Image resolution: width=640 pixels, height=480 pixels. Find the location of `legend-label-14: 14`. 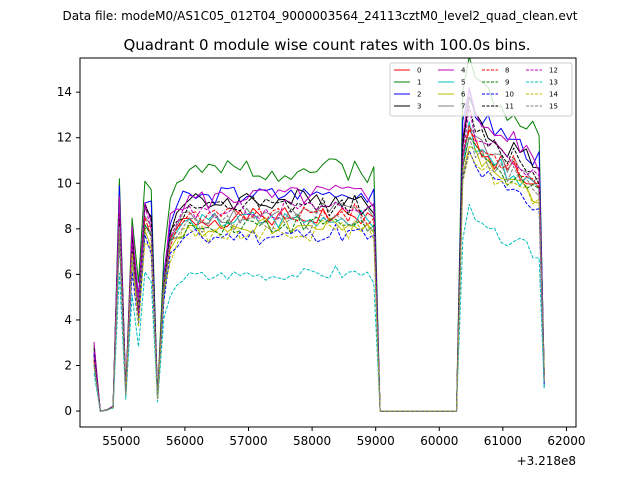

legend-label-14: 14 is located at coordinates (553, 95).